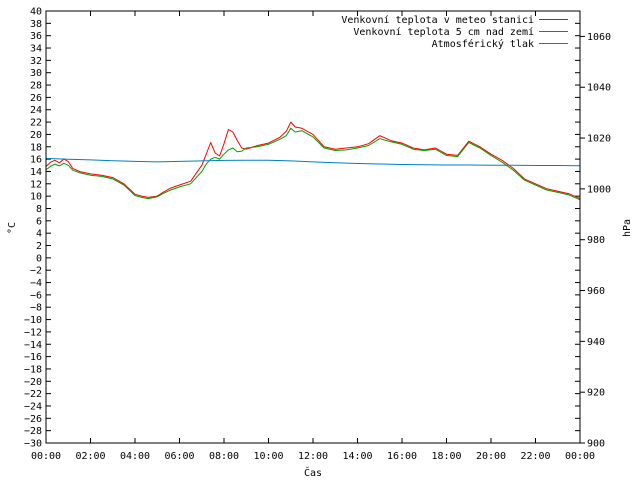 This screenshot has width=640, height=480. I want to click on x-tick-label: 20:00, so click(491, 456).